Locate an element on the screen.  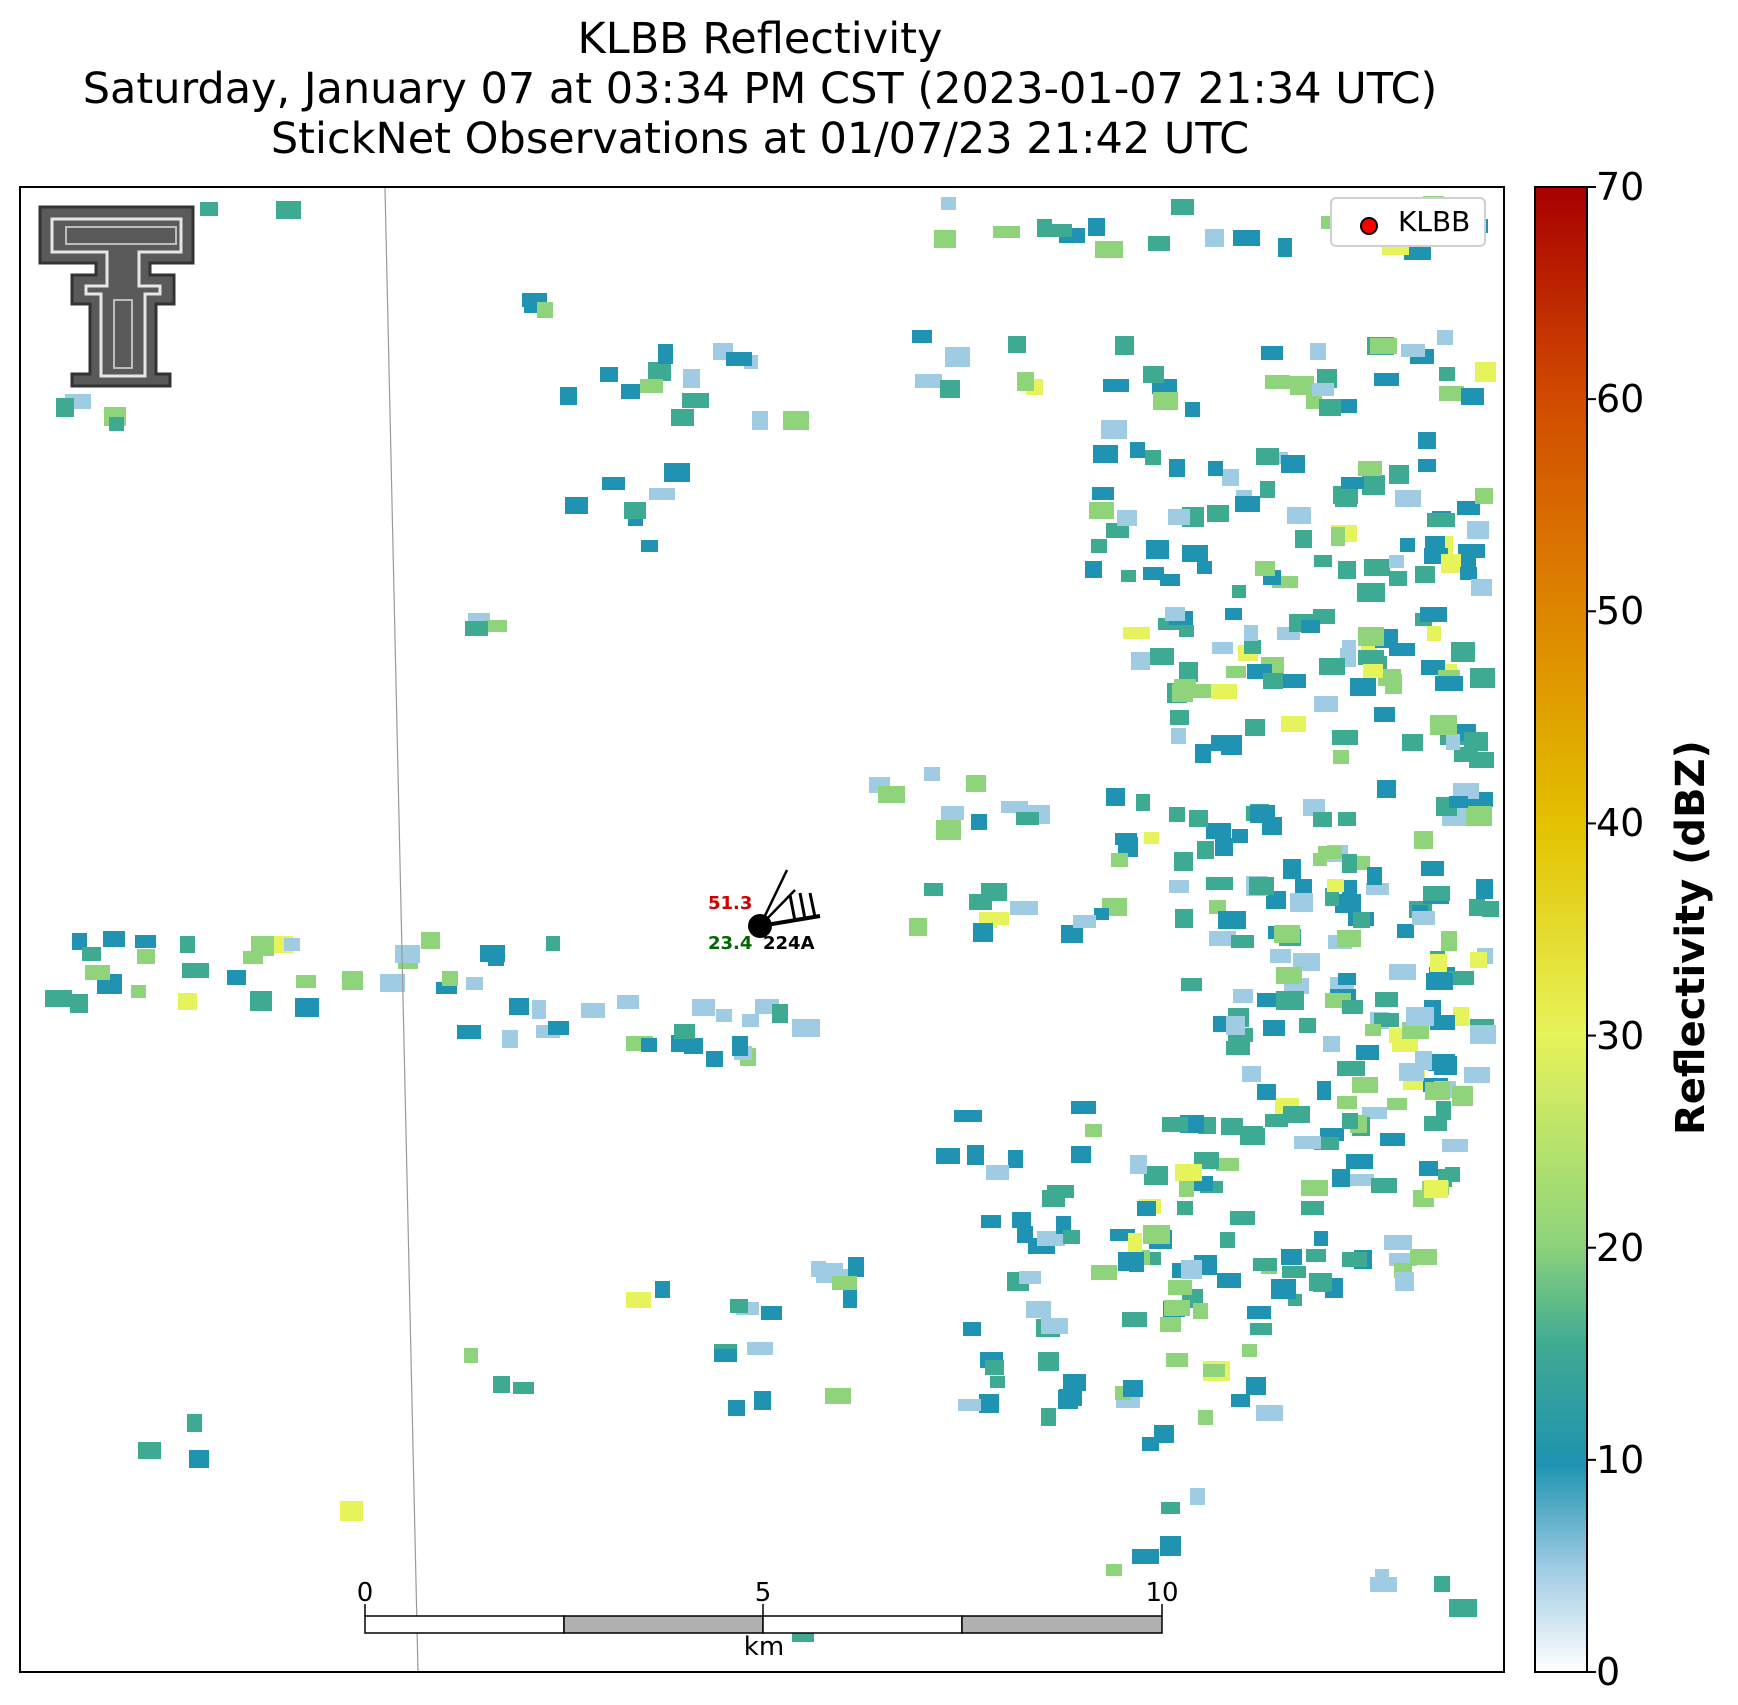
gust-line is located at coordinates (773, 898).